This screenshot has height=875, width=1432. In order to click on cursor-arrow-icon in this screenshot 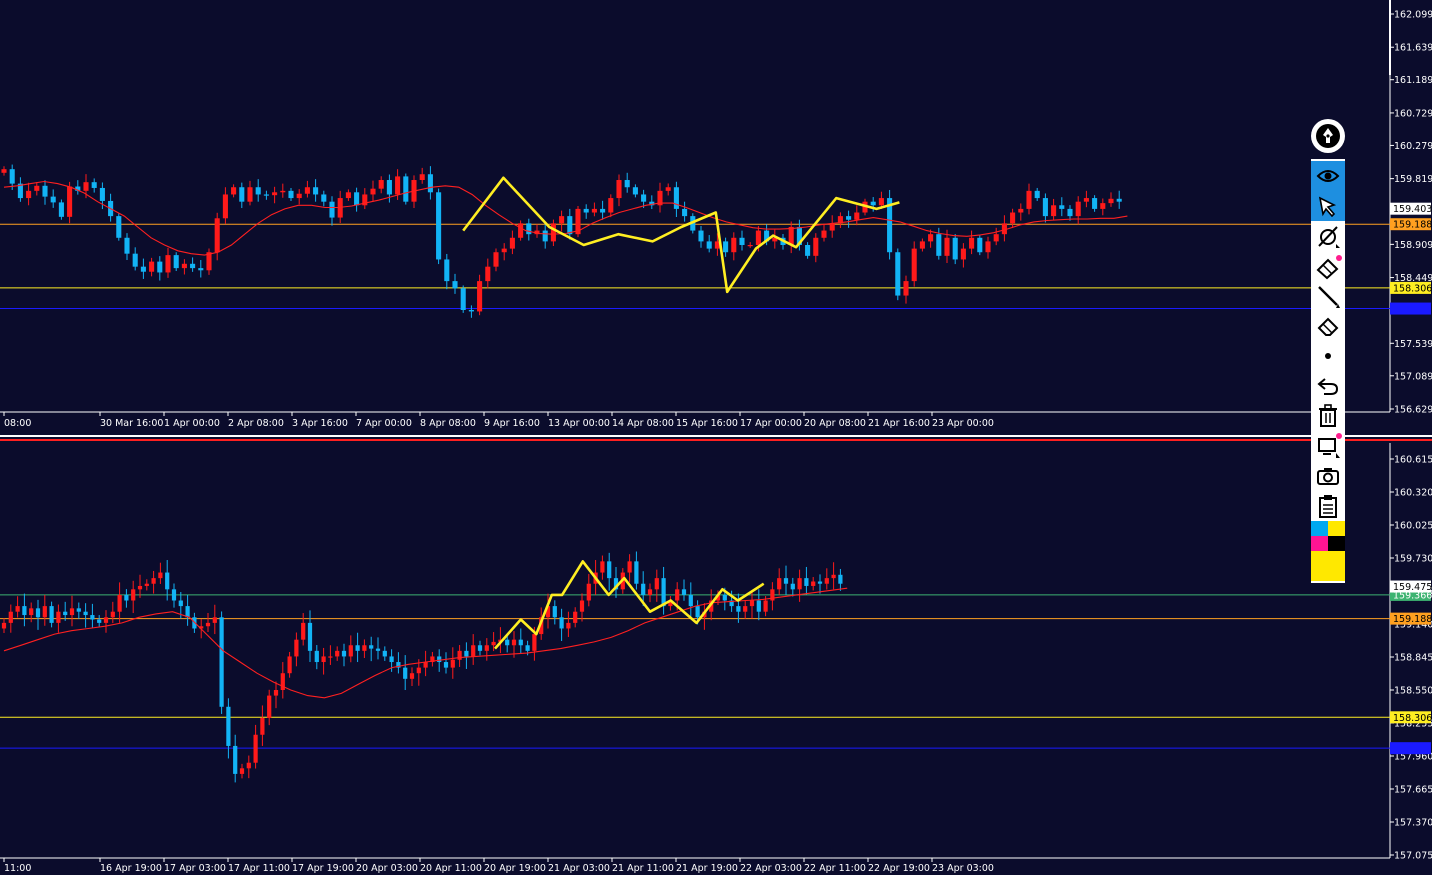, I will do `click(1328, 206)`.